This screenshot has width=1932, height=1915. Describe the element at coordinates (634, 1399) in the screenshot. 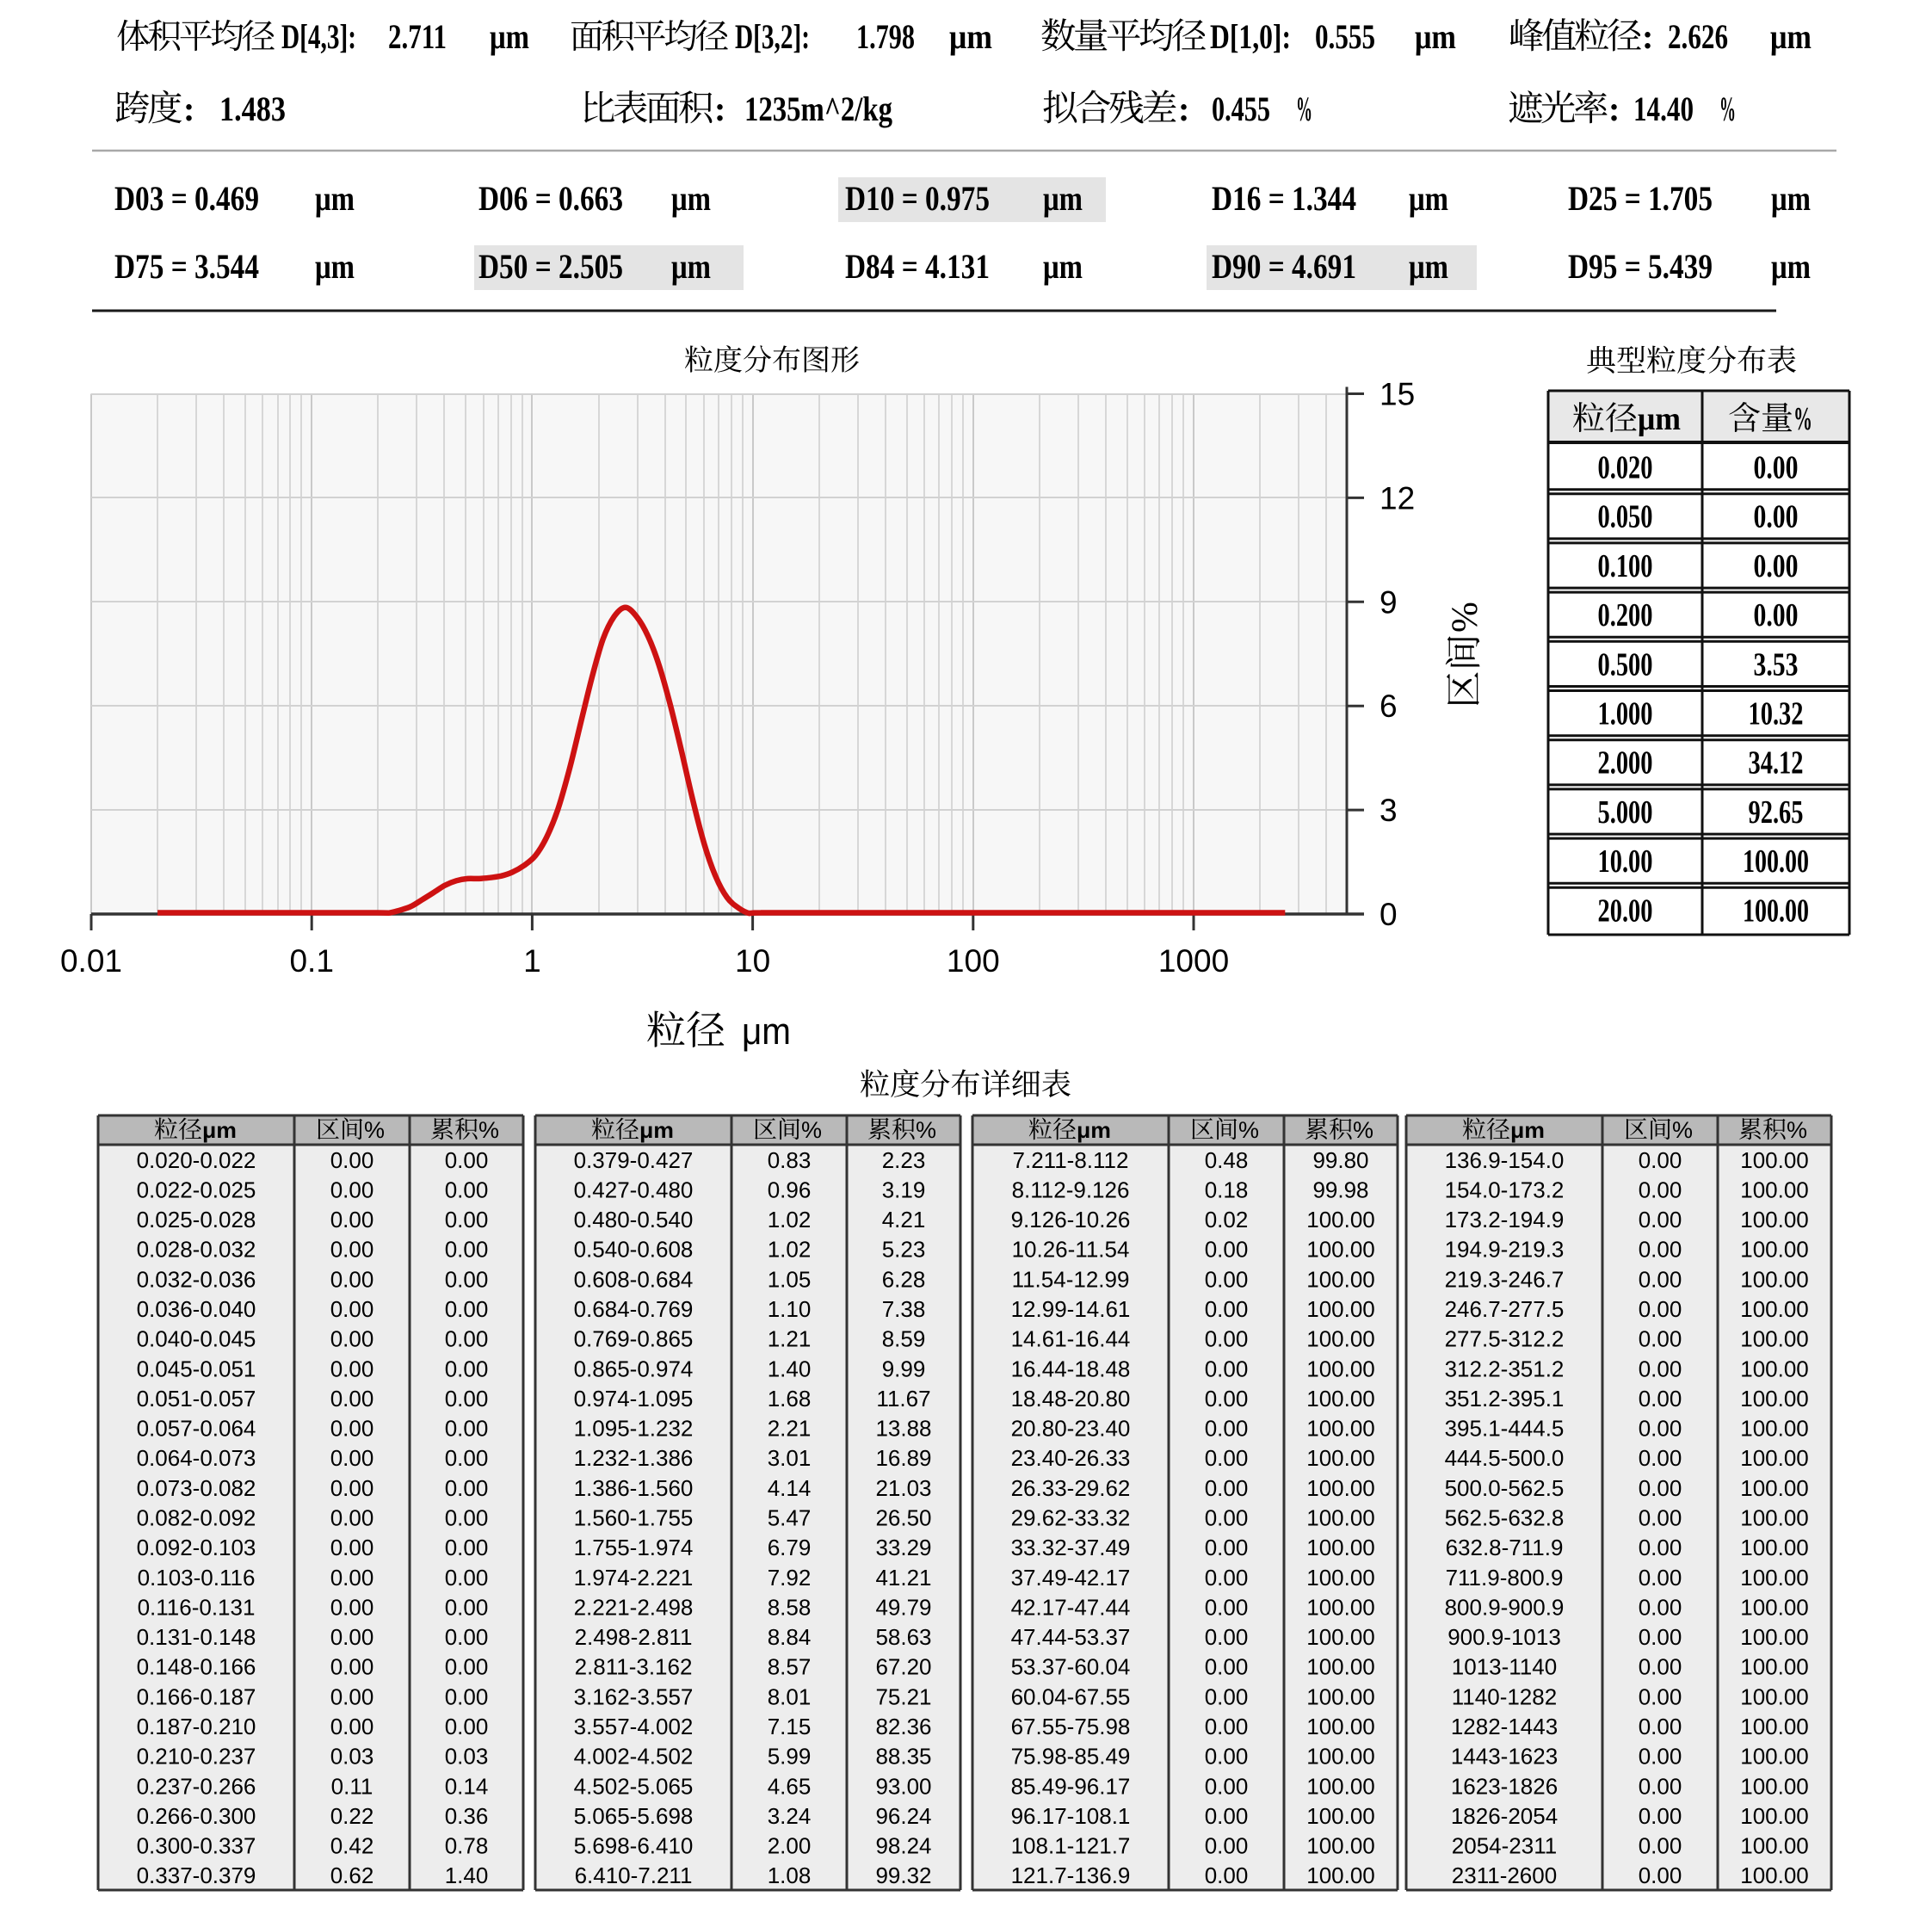

I see `svg-text: 0.974-1.095` at that location.